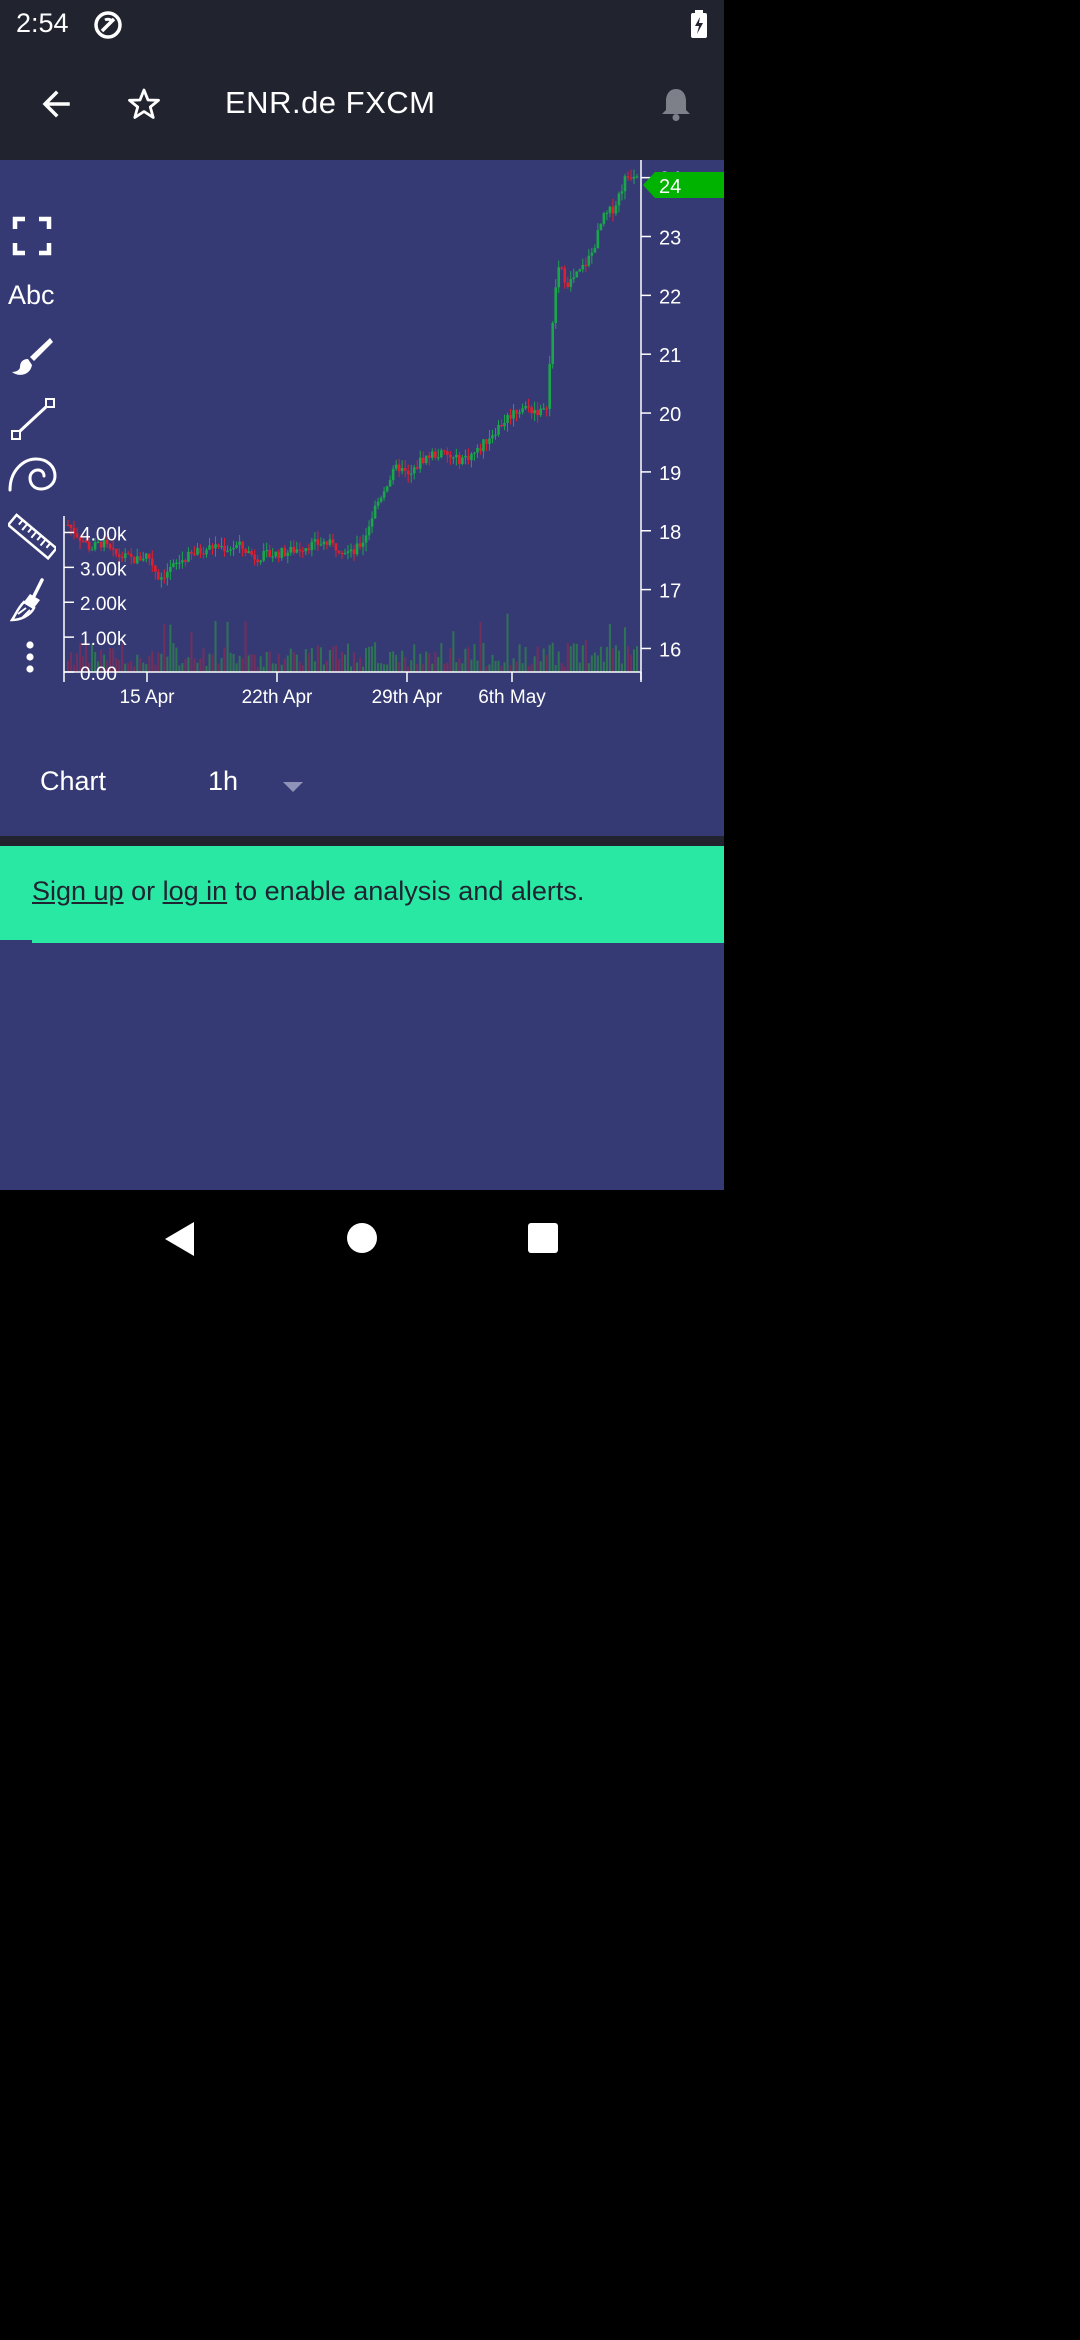 The height and width of the screenshot is (2340, 1080). I want to click on login-link: log in, so click(195, 891).